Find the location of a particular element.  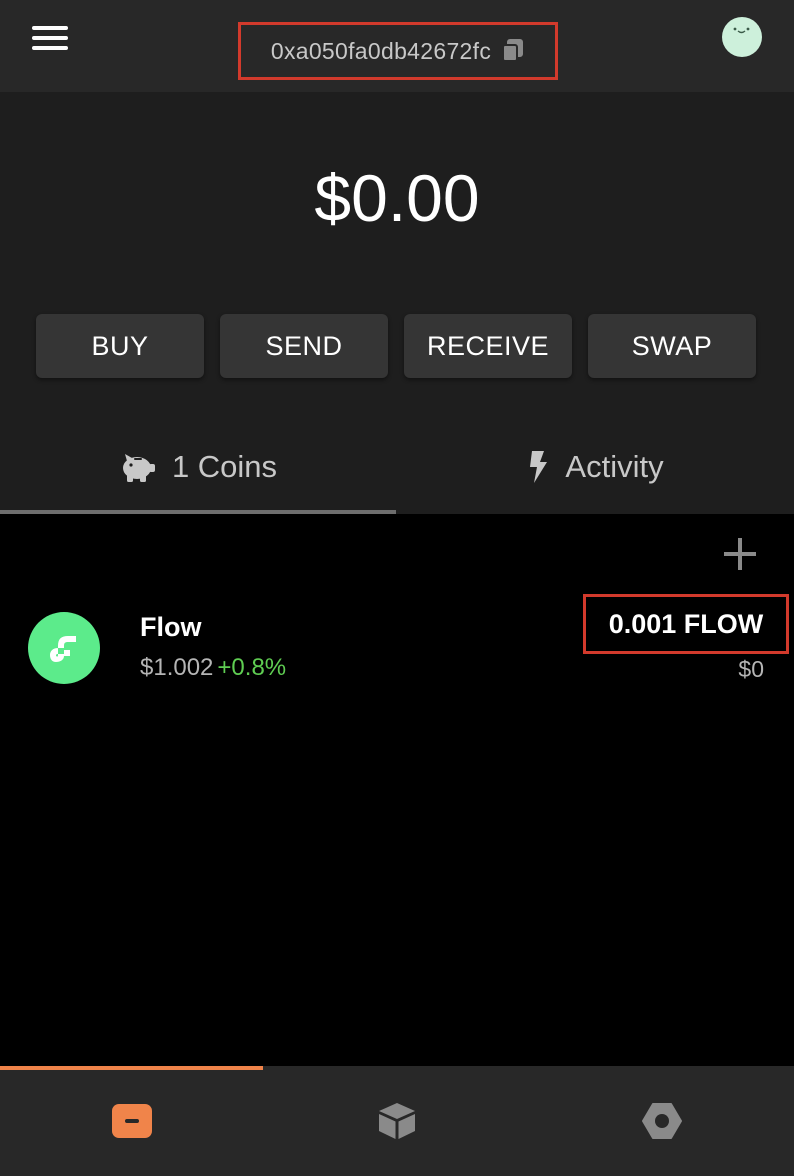

coin-amount: 0.001 FLOW is located at coordinates (686, 623).